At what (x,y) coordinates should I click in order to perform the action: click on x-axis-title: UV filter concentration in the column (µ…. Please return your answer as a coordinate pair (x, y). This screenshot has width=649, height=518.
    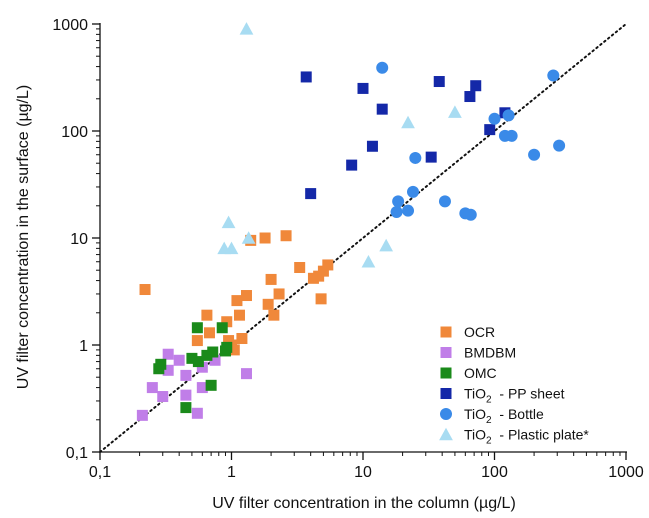
    Looking at the image, I should click on (364, 503).